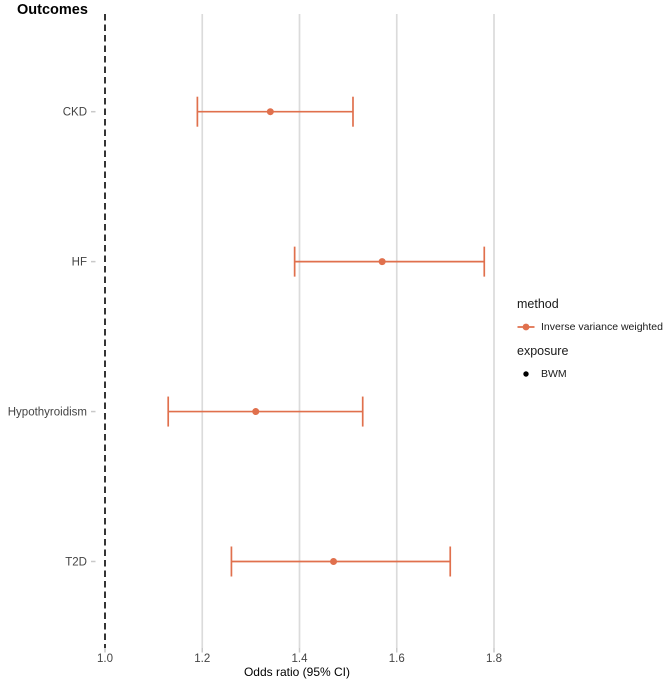 The image size is (669, 686). I want to click on chart-title: Outcomes, so click(52, 10).